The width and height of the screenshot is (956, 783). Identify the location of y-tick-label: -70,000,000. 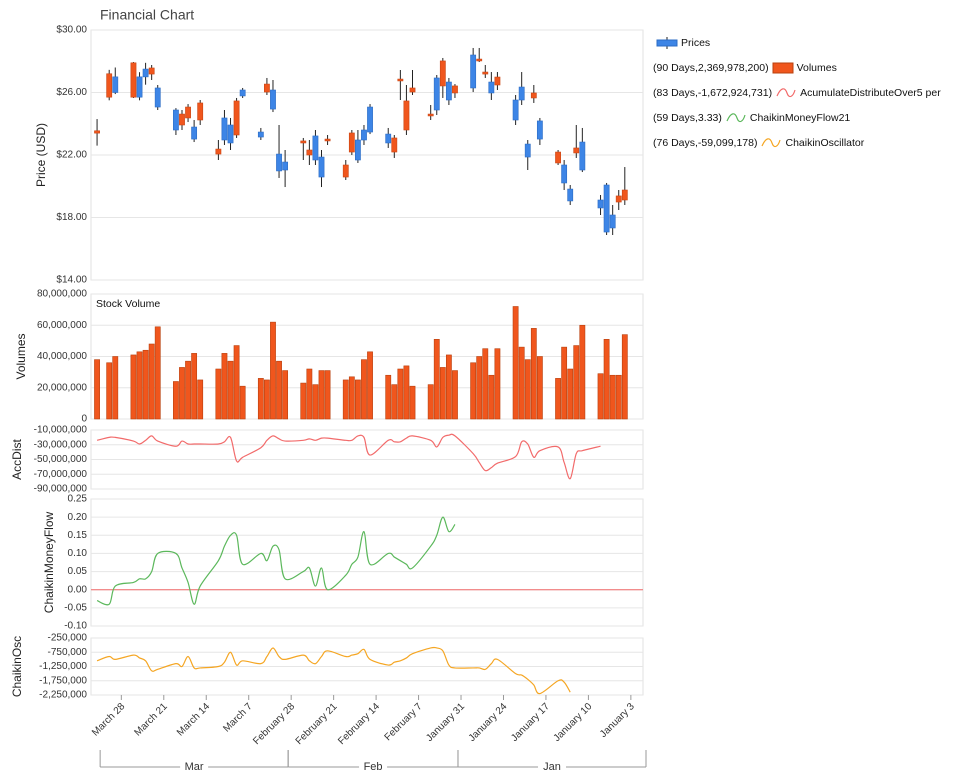
(61, 474).